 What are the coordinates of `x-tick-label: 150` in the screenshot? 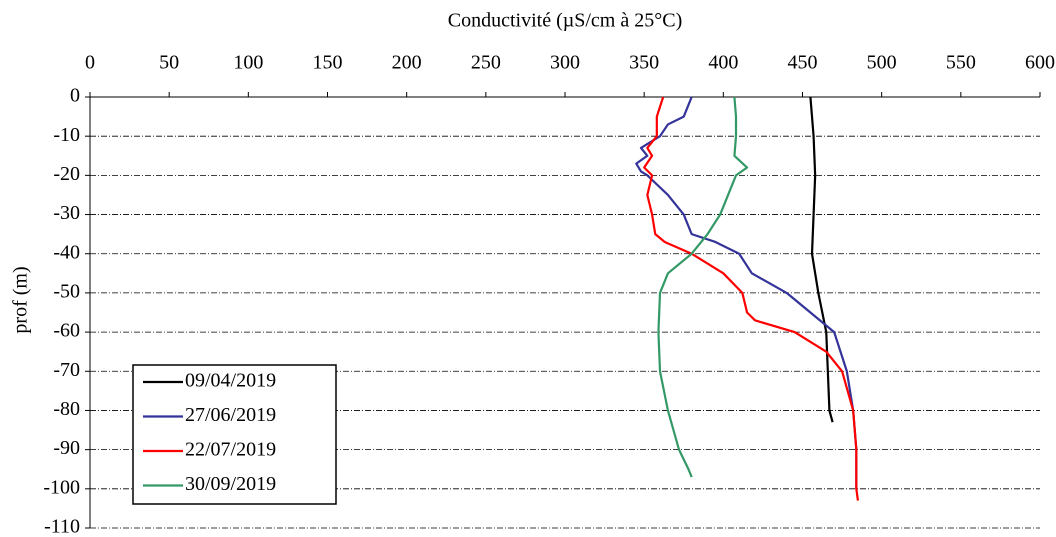 It's located at (328, 63).